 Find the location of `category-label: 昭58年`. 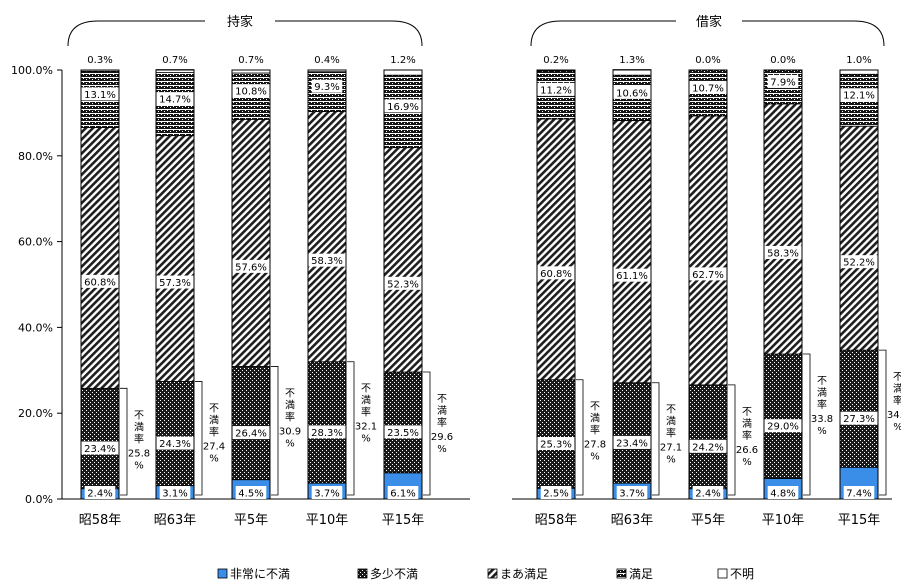

category-label: 昭58年 is located at coordinates (100, 520).